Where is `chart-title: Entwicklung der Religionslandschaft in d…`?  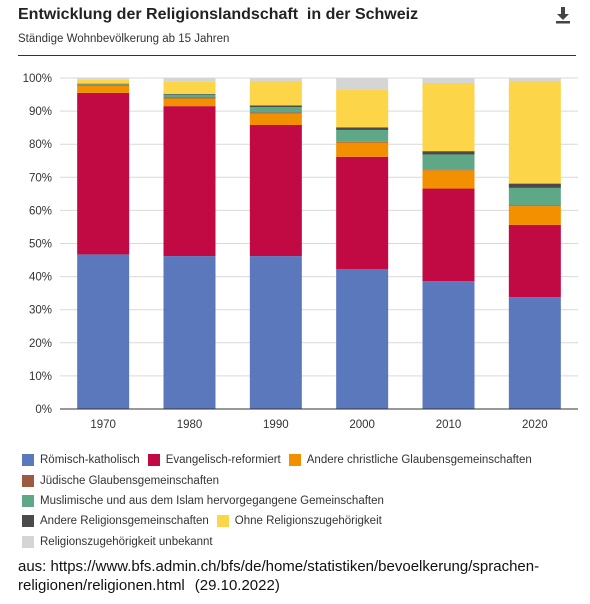
chart-title: Entwicklung der Religionslandschaft in d… is located at coordinates (218, 14).